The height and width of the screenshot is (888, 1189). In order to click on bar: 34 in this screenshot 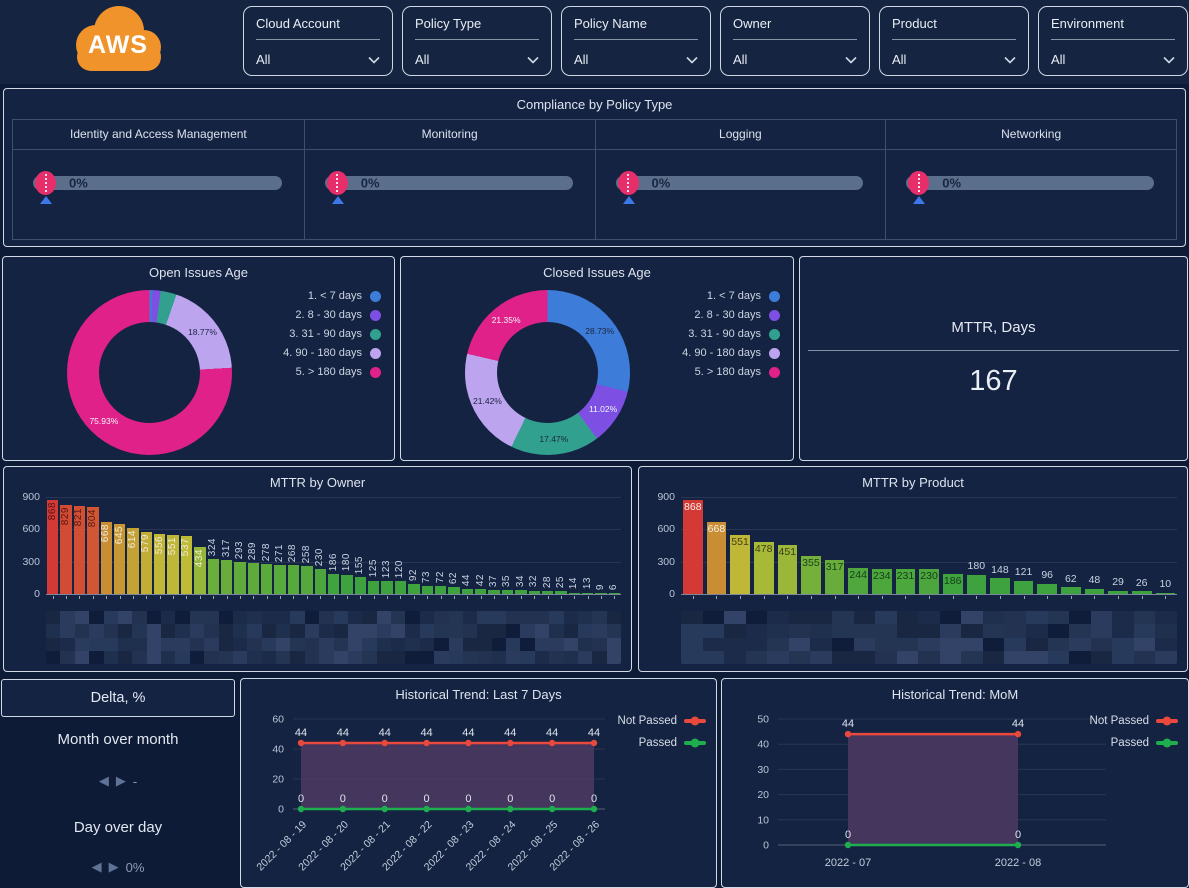, I will do `click(520, 548)`.